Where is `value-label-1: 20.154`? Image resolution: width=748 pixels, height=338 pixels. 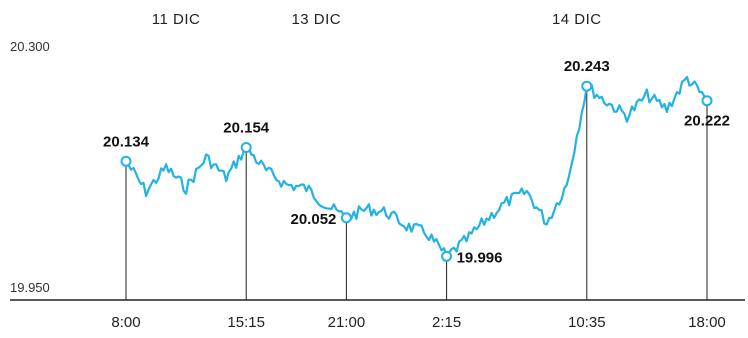
value-label-1: 20.154 is located at coordinates (246, 128).